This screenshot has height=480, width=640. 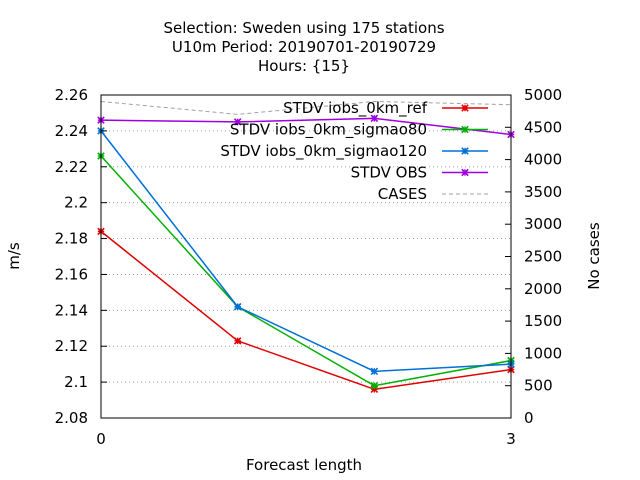 I want to click on legend-entry: CASES, so click(x=433, y=194).